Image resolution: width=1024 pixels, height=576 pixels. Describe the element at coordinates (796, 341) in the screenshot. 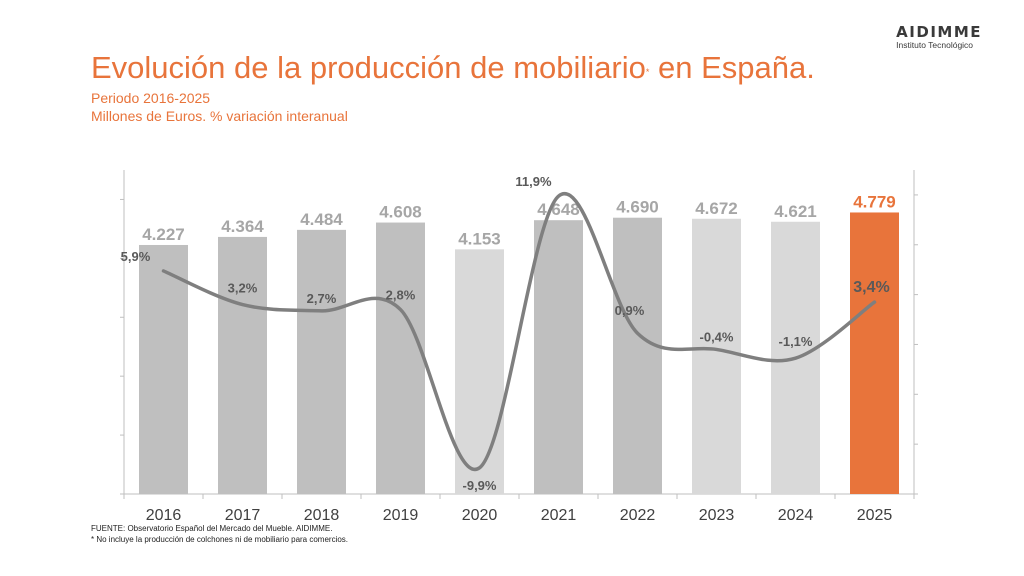

I see `variation-label: -1,1%` at that location.